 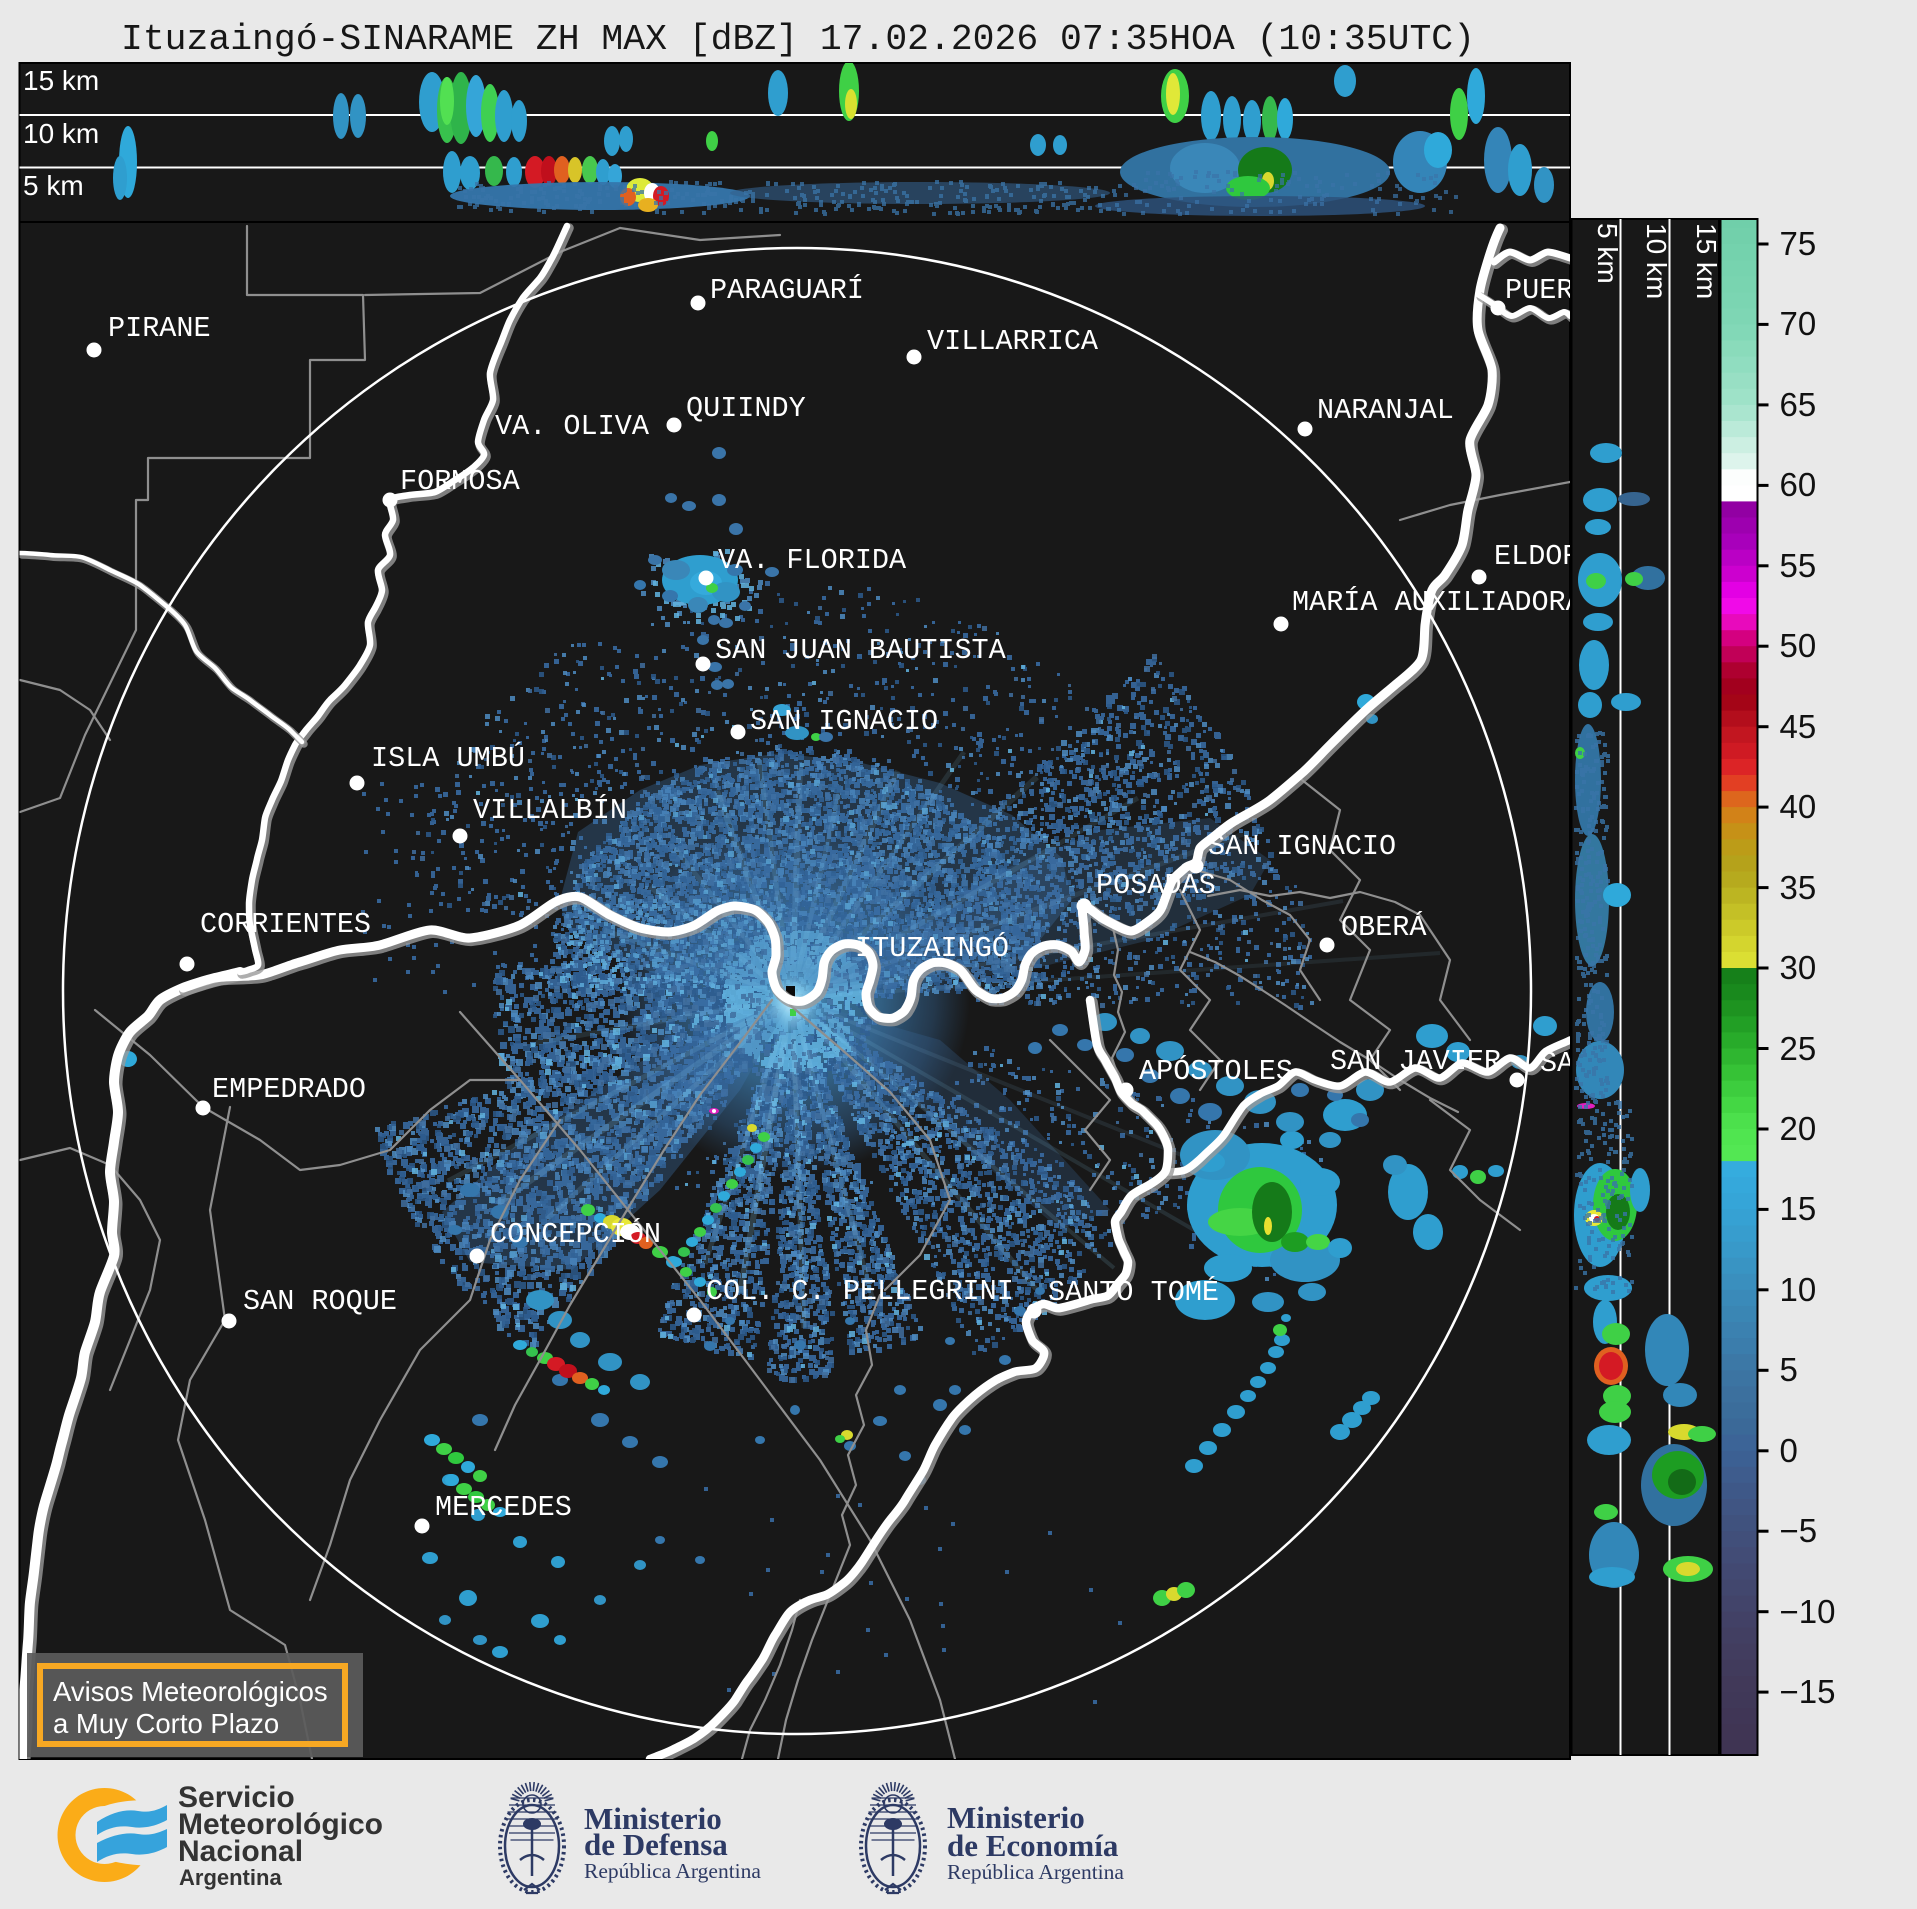 What do you see at coordinates (1798, 484) in the screenshot?
I see `svg-text: 60` at bounding box center [1798, 484].